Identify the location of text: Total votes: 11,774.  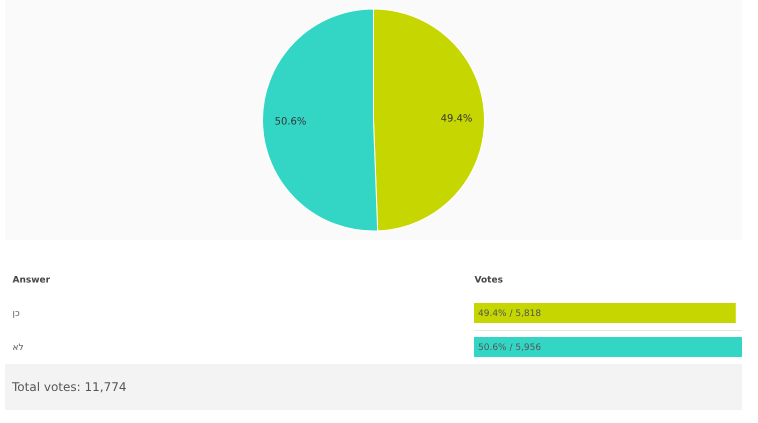
(68, 387).